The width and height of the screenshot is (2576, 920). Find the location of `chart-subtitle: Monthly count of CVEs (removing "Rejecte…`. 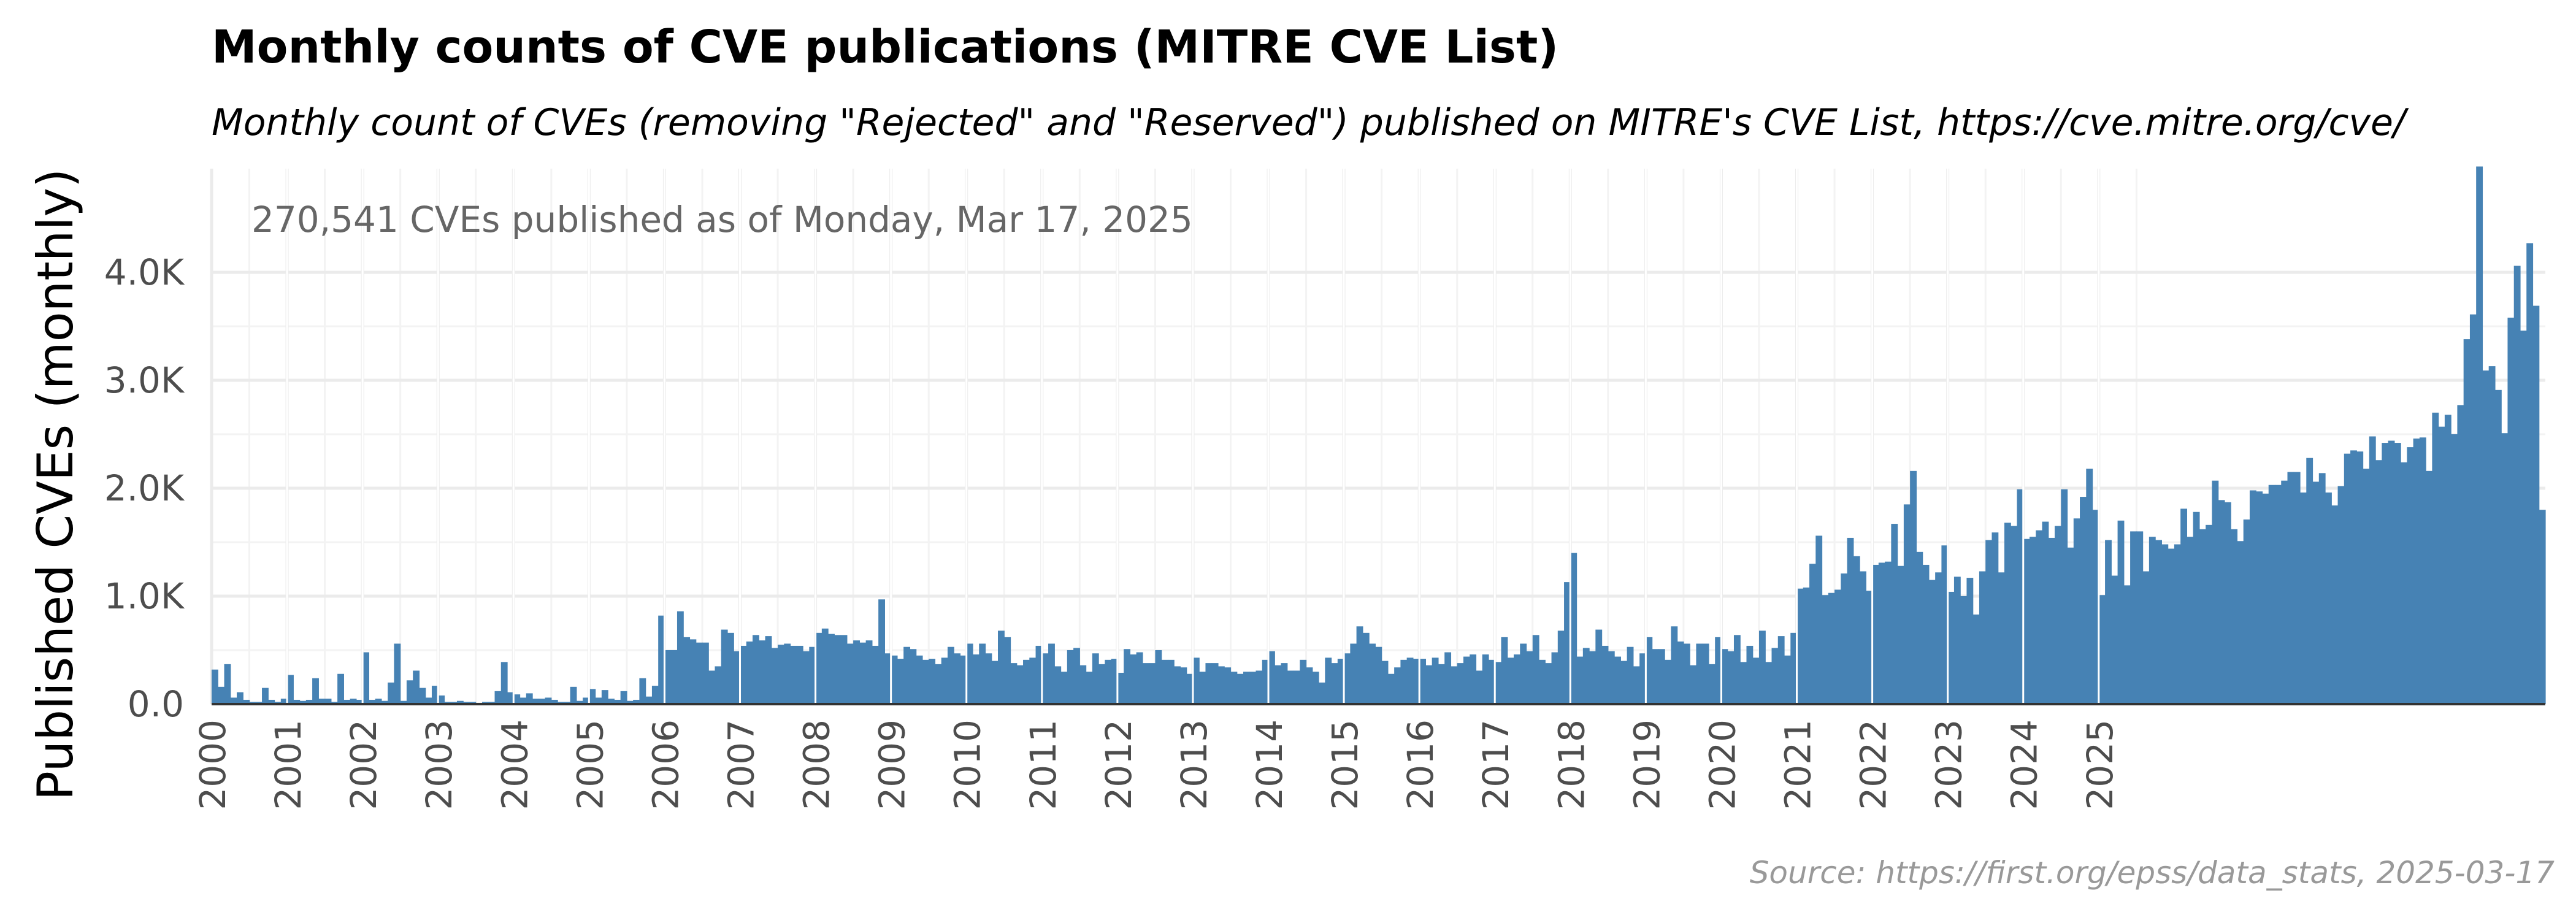

chart-subtitle: Monthly count of CVEs (removing "Rejecte… is located at coordinates (1310, 122).